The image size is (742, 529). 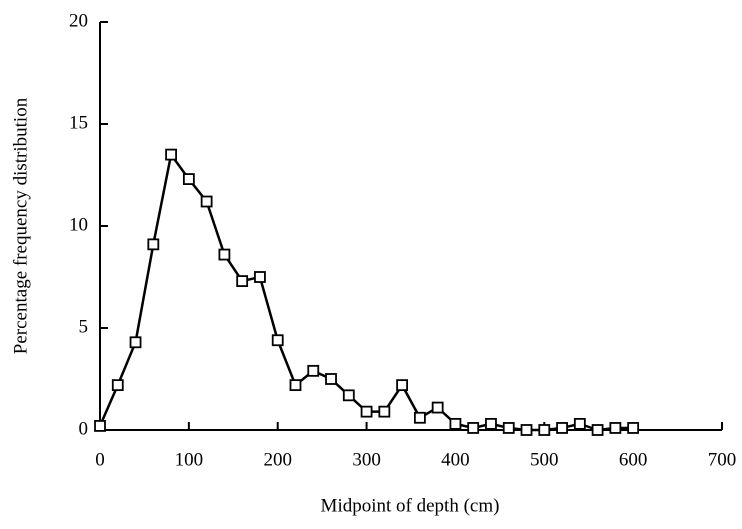 What do you see at coordinates (455, 459) in the screenshot?
I see `x-tick-label: 400` at bounding box center [455, 459].